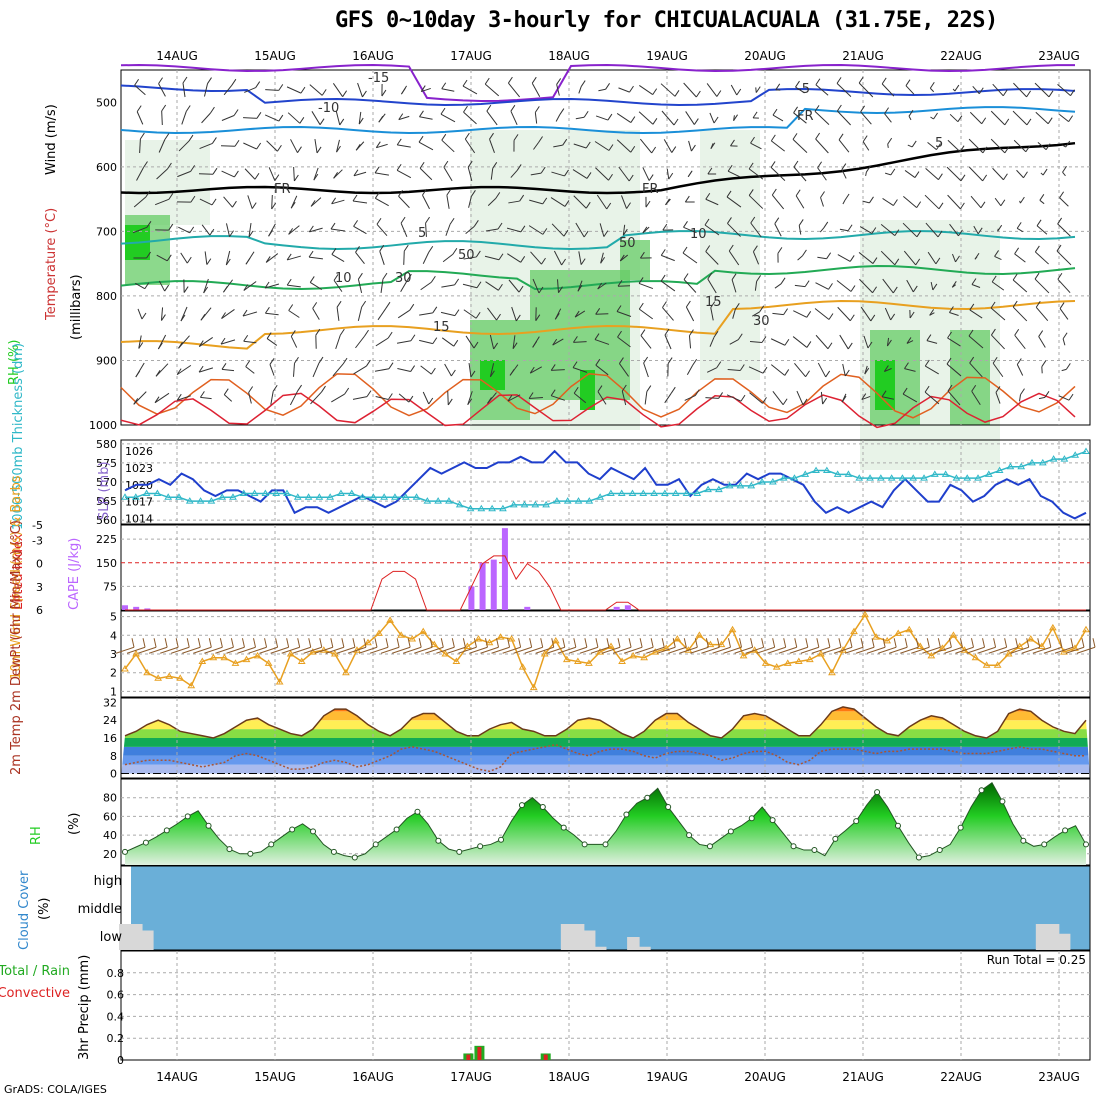 Image resolution: width=1100 pixels, height=1100 pixels. What do you see at coordinates (441, 327) in the screenshot?
I see `contour-label: 15` at bounding box center [441, 327].